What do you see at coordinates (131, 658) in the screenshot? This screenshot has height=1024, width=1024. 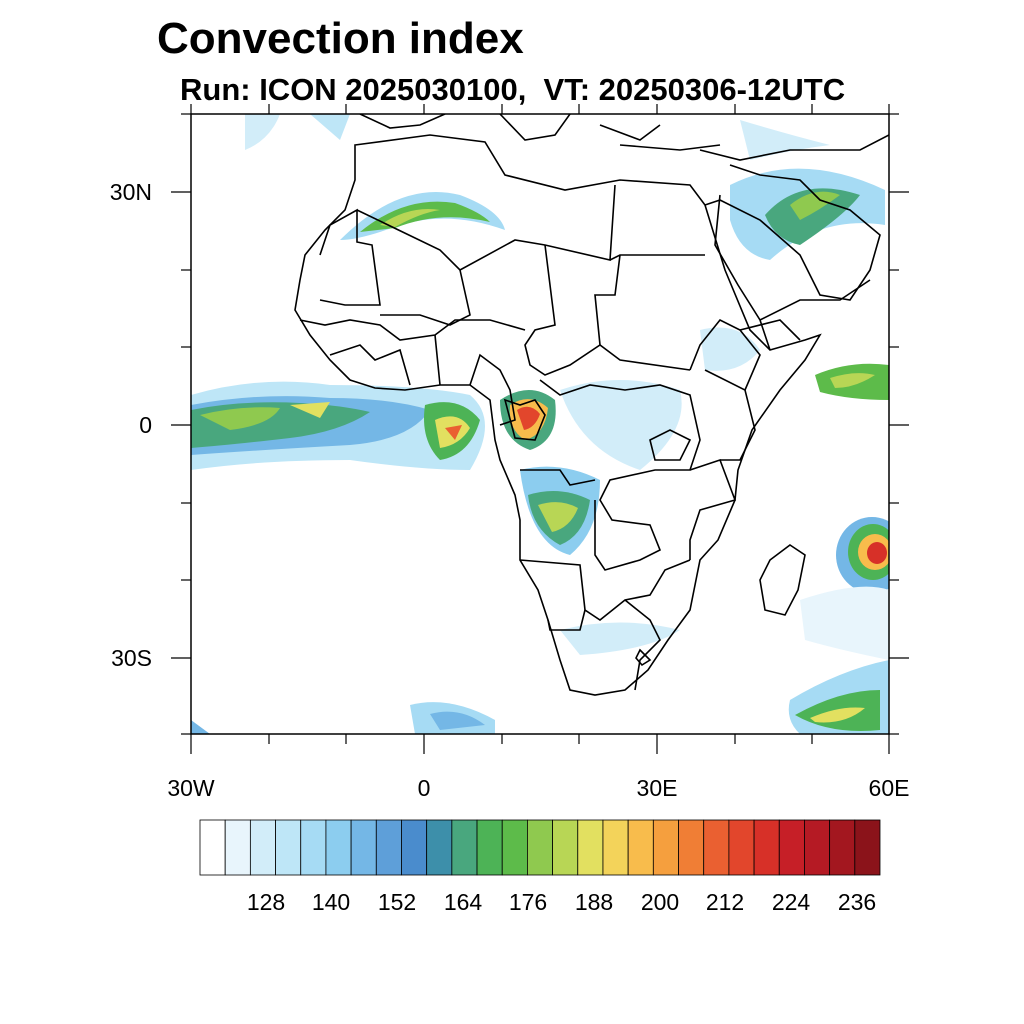 I see `lat-label-30s: 30S` at bounding box center [131, 658].